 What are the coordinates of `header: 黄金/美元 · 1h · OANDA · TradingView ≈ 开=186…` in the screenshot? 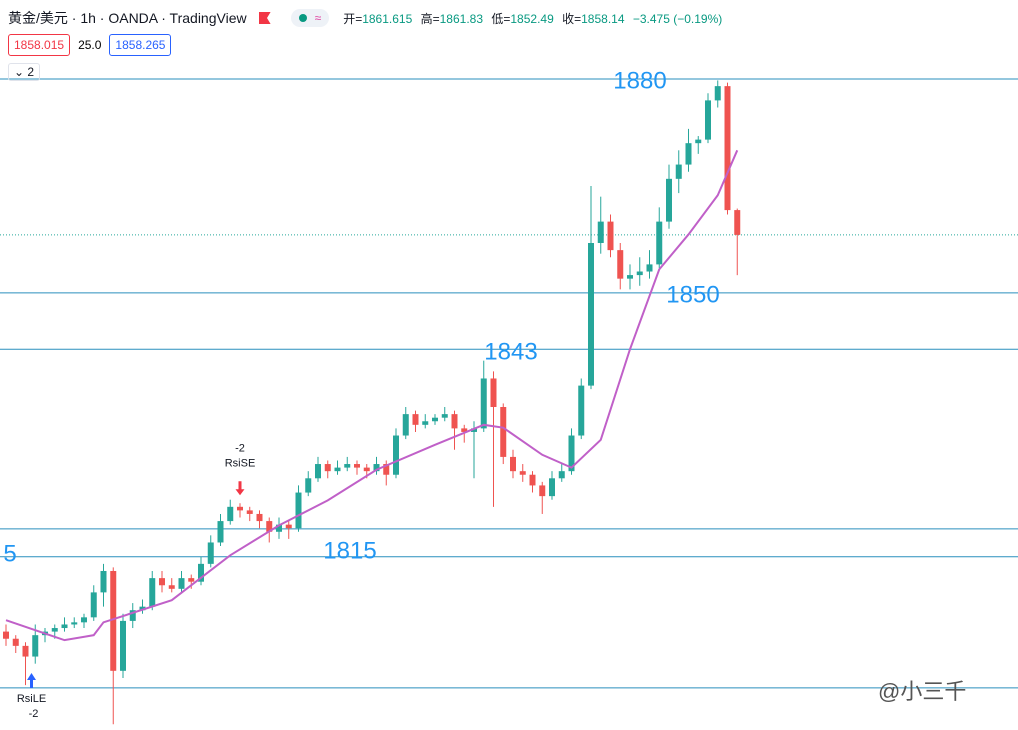 It's located at (367, 18).